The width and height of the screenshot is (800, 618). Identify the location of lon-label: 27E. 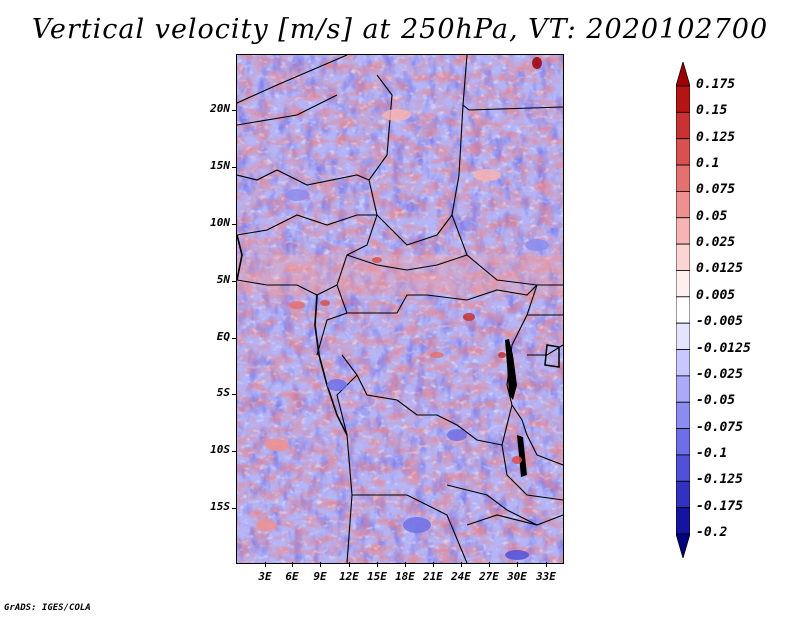
(489, 576).